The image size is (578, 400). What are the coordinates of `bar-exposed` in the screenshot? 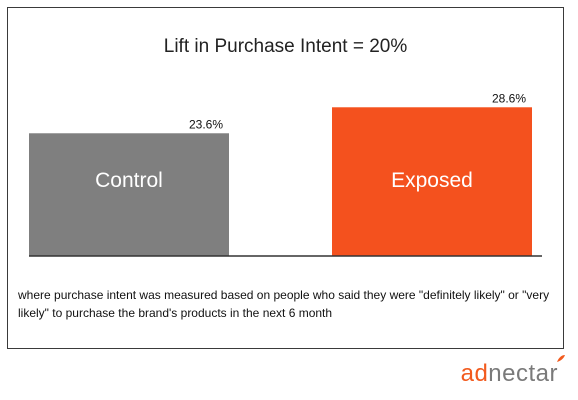 It's located at (432, 181).